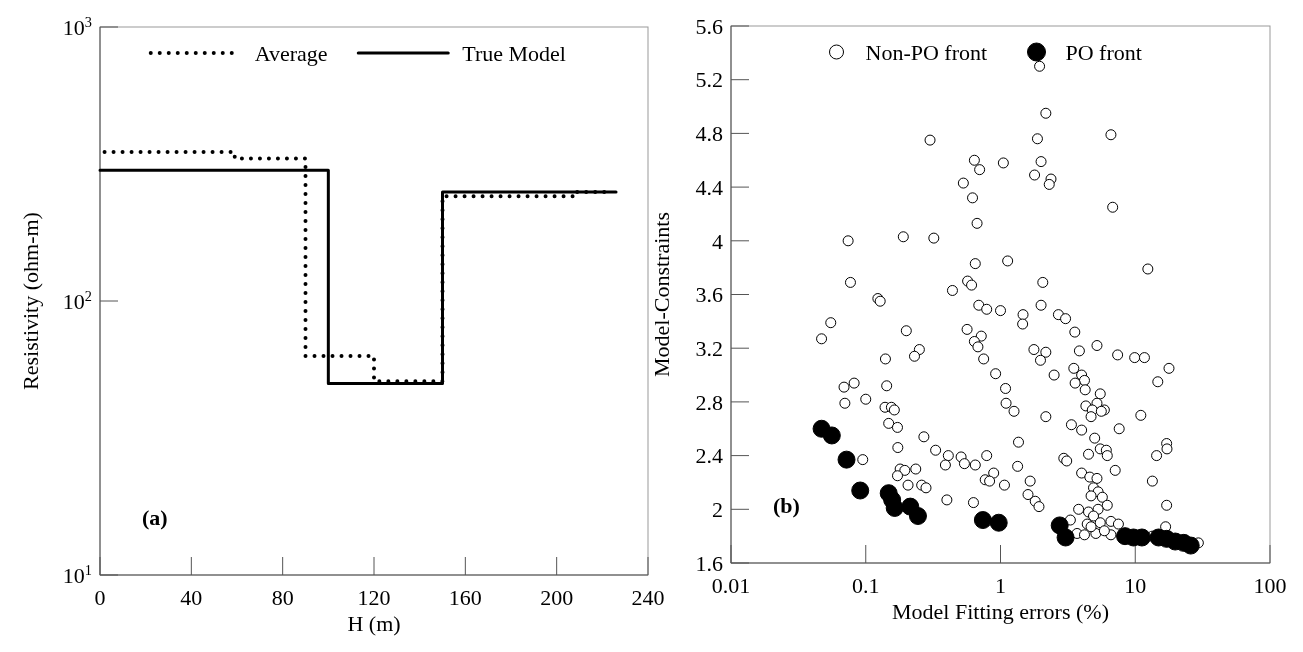  I want to click on x-tick-label: 1, so click(1000, 585).